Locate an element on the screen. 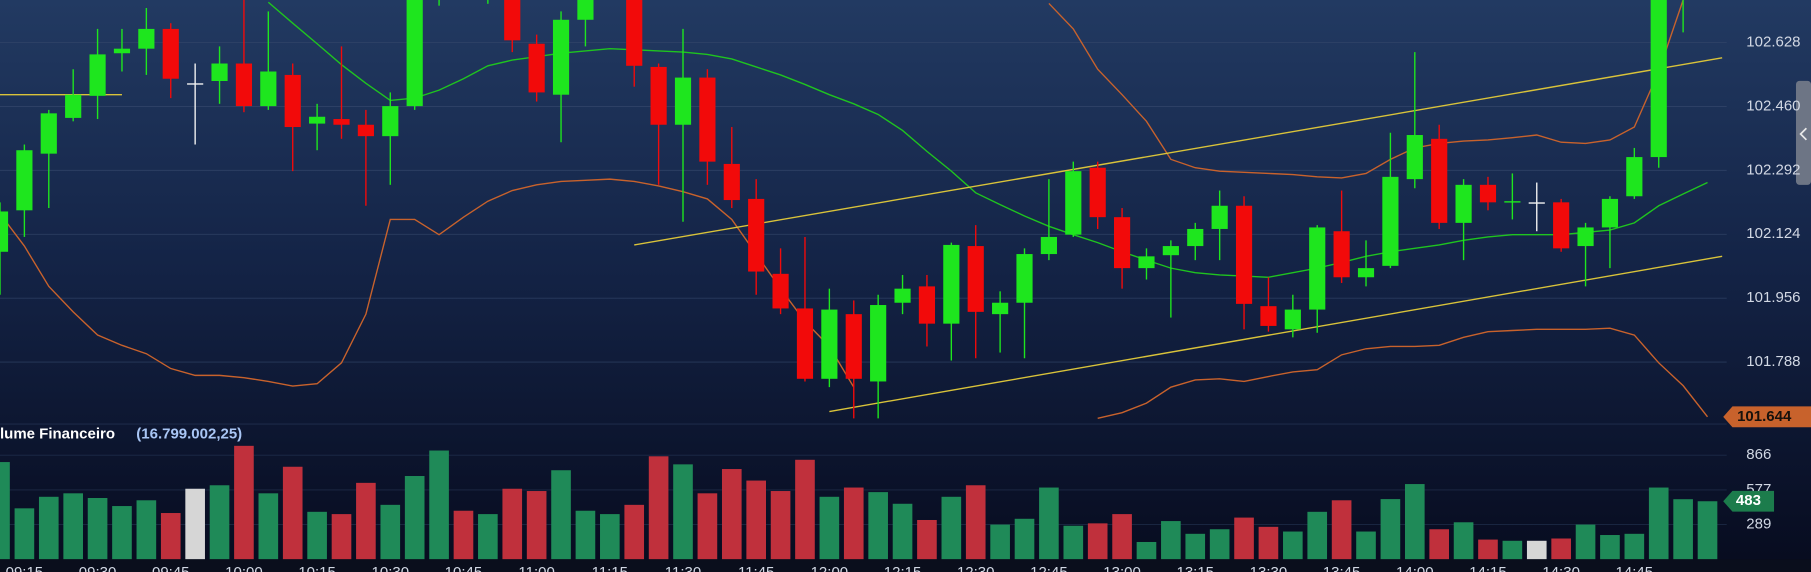 Image resolution: width=1811 pixels, height=572 pixels. volume-tick-label: 289 is located at coordinates (1758, 524).